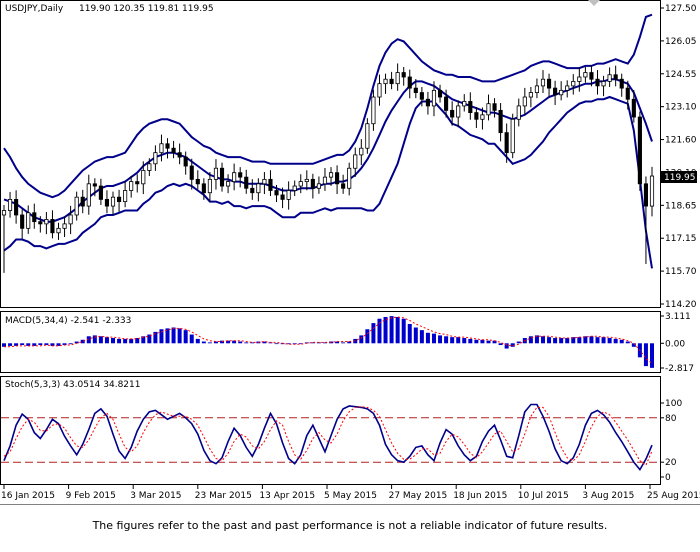 The width and height of the screenshot is (700, 552). I want to click on date-tick-label: 3 Aug 2015, so click(608, 496).